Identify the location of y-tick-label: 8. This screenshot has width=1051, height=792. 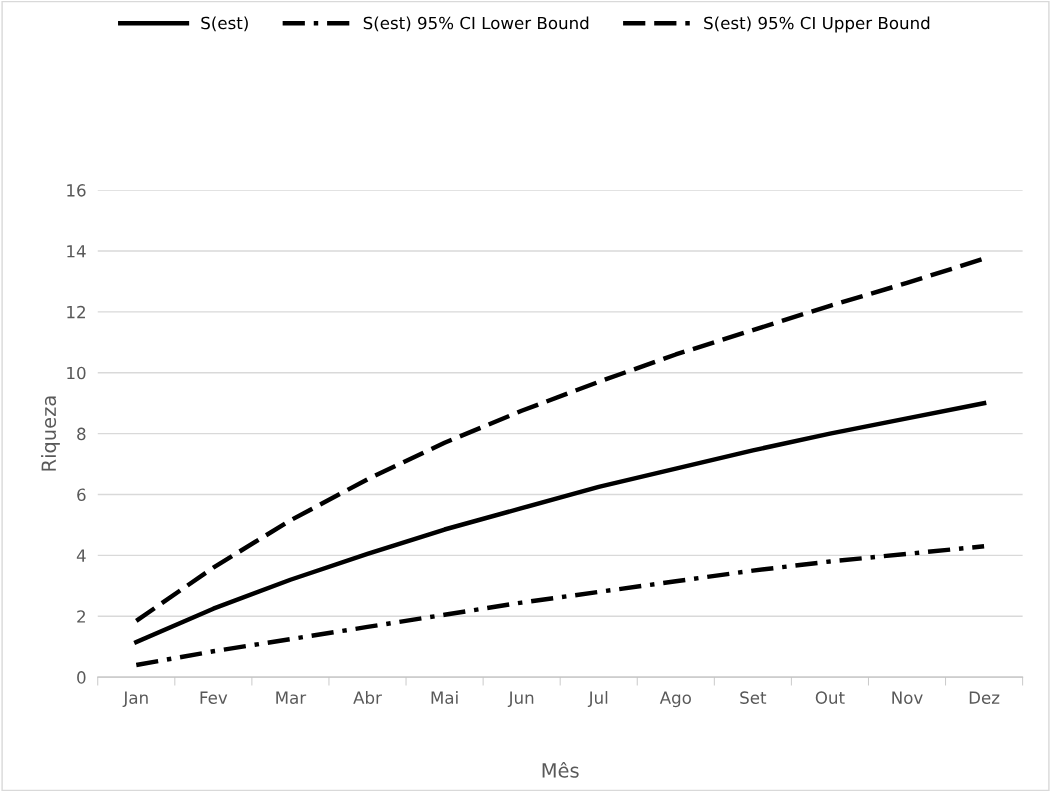
(81, 434).